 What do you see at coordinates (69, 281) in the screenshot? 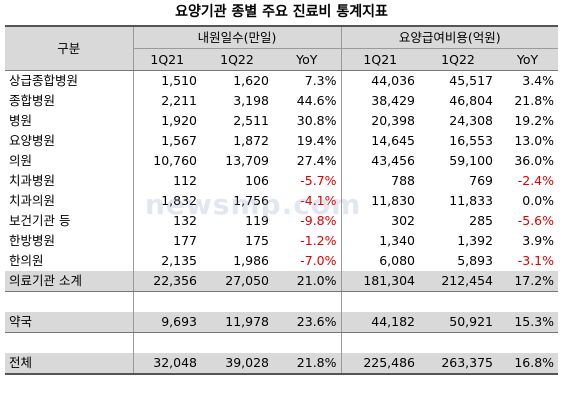
I see `row-label: 의료기관 소계` at bounding box center [69, 281].